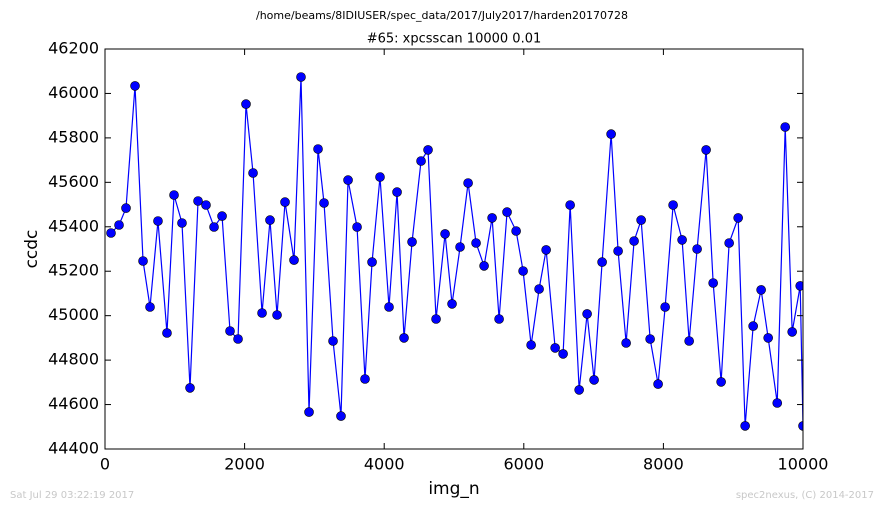  What do you see at coordinates (73, 359) in the screenshot?
I see `y-tick-label: 44800` at bounding box center [73, 359].